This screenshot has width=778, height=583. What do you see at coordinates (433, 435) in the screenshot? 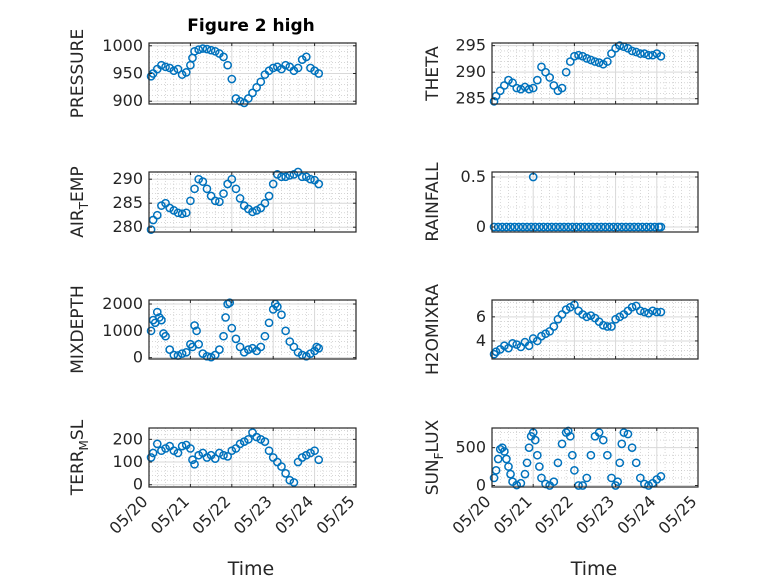
I see `y-axis-label-rest: LUX` at bounding box center [433, 435].